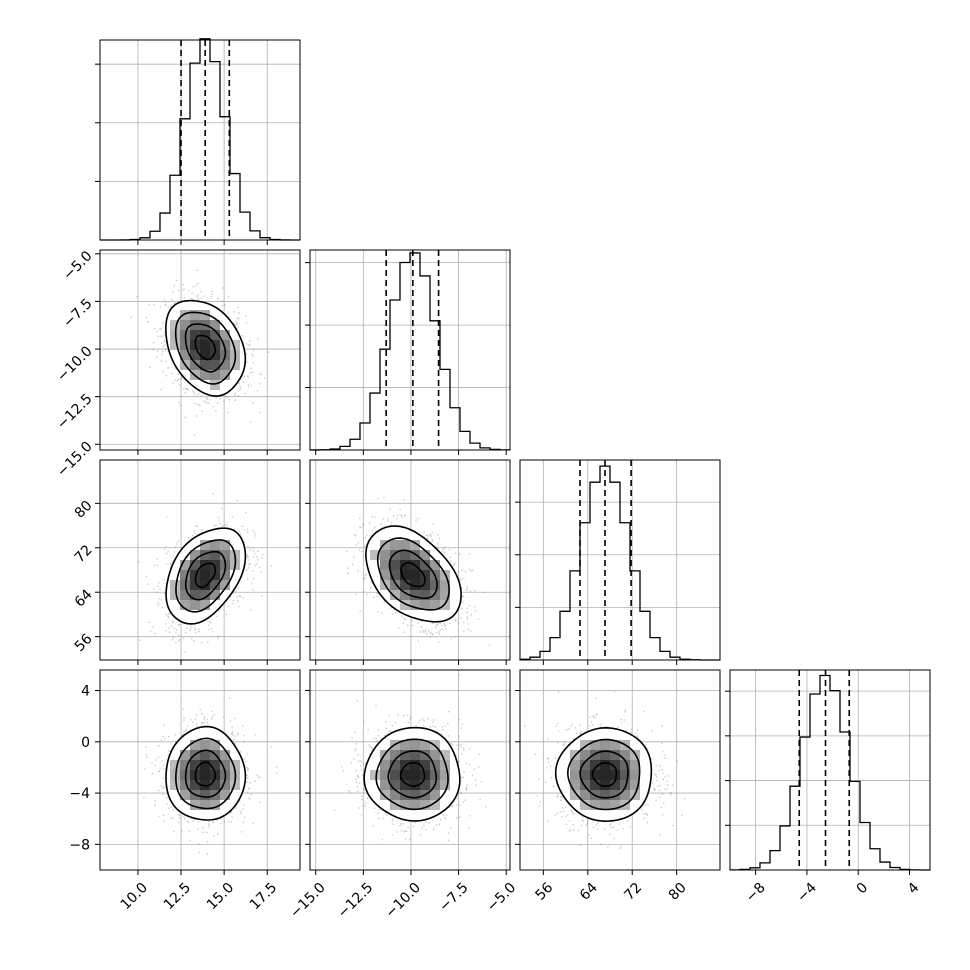  Describe the element at coordinates (79, 845) in the screenshot. I see `y-tick-label-row3: −8` at that location.